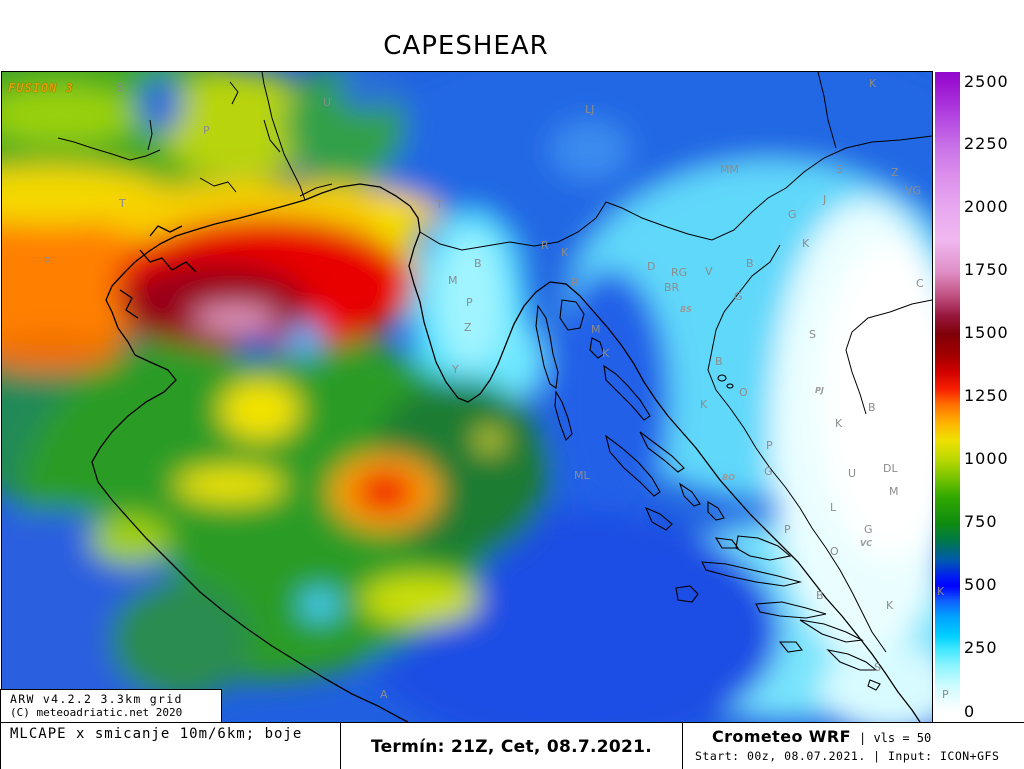 This screenshot has height=769, width=1024. Describe the element at coordinates (195, 139) in the screenshot. I see `river` at that location.